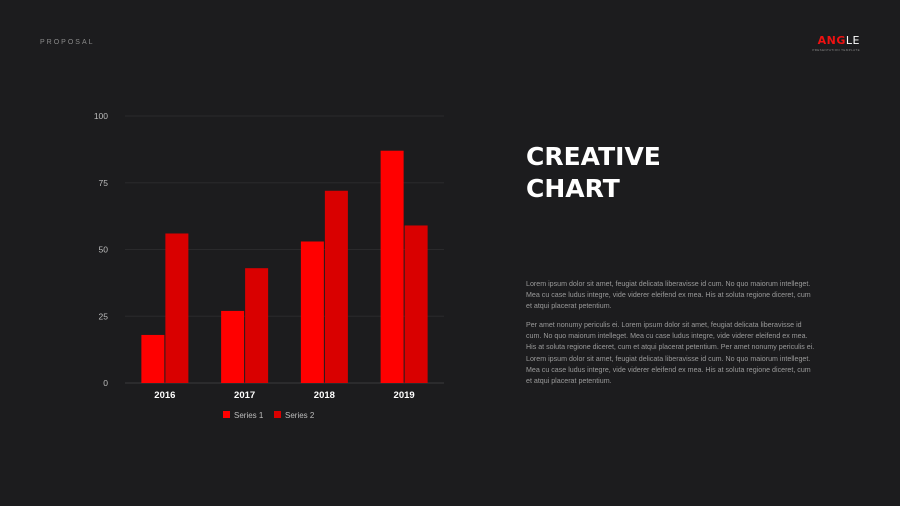 The image size is (900, 506). Describe the element at coordinates (573, 188) in the screenshot. I see `title-line-2: CHART` at that location.